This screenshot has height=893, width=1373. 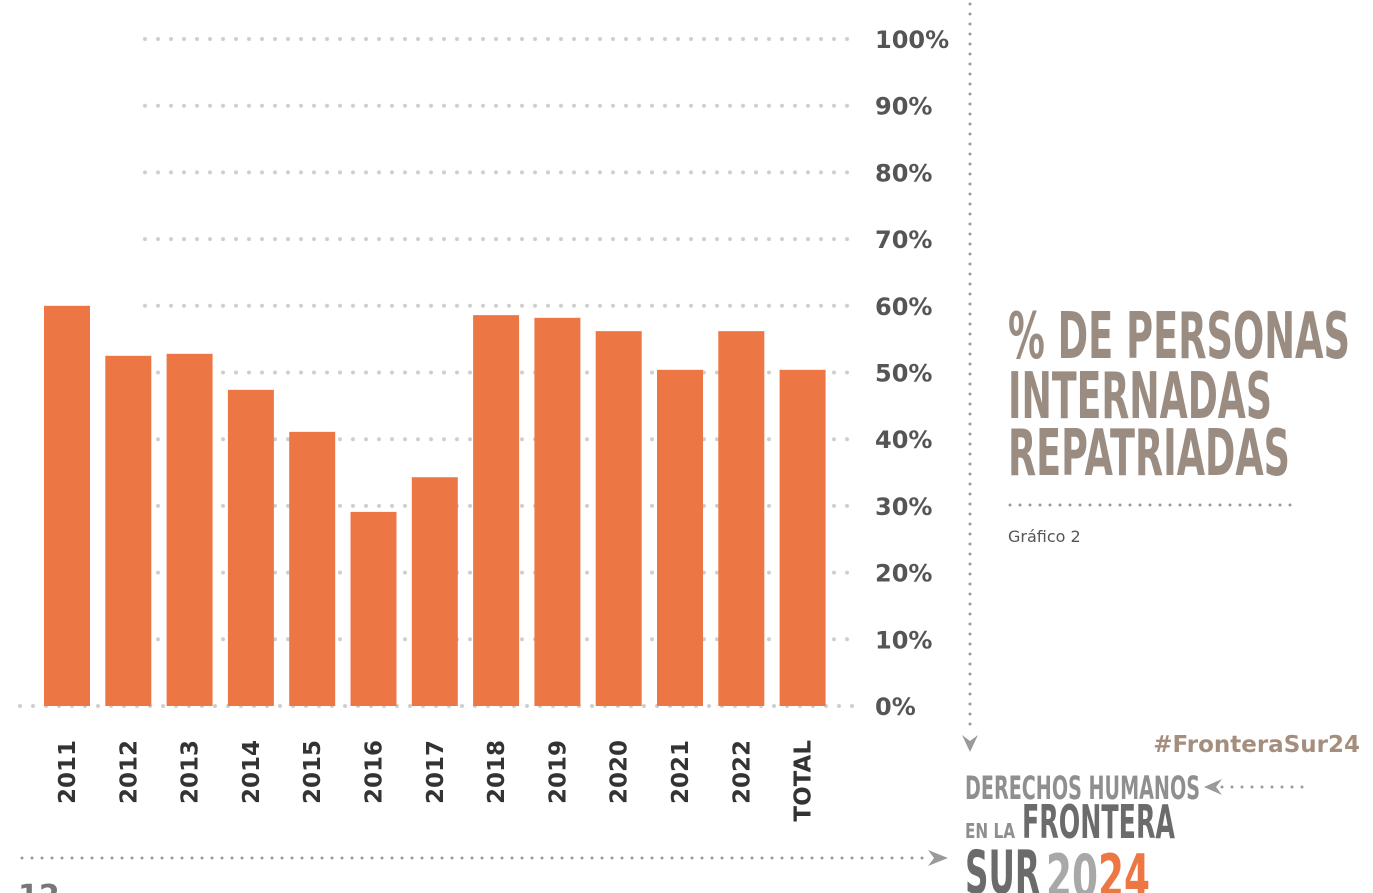 I want to click on y-tick-label: 10%, so click(x=903, y=640).